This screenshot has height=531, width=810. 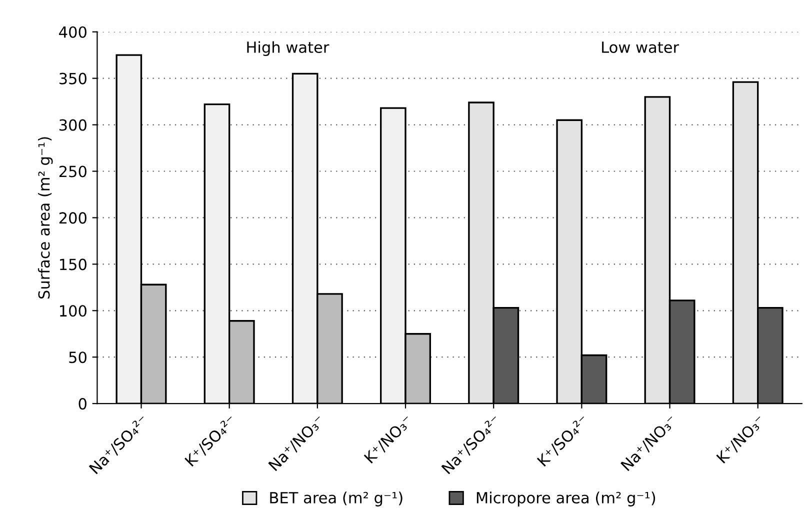 I want to click on y-tick-label: 150, so click(x=73, y=264).